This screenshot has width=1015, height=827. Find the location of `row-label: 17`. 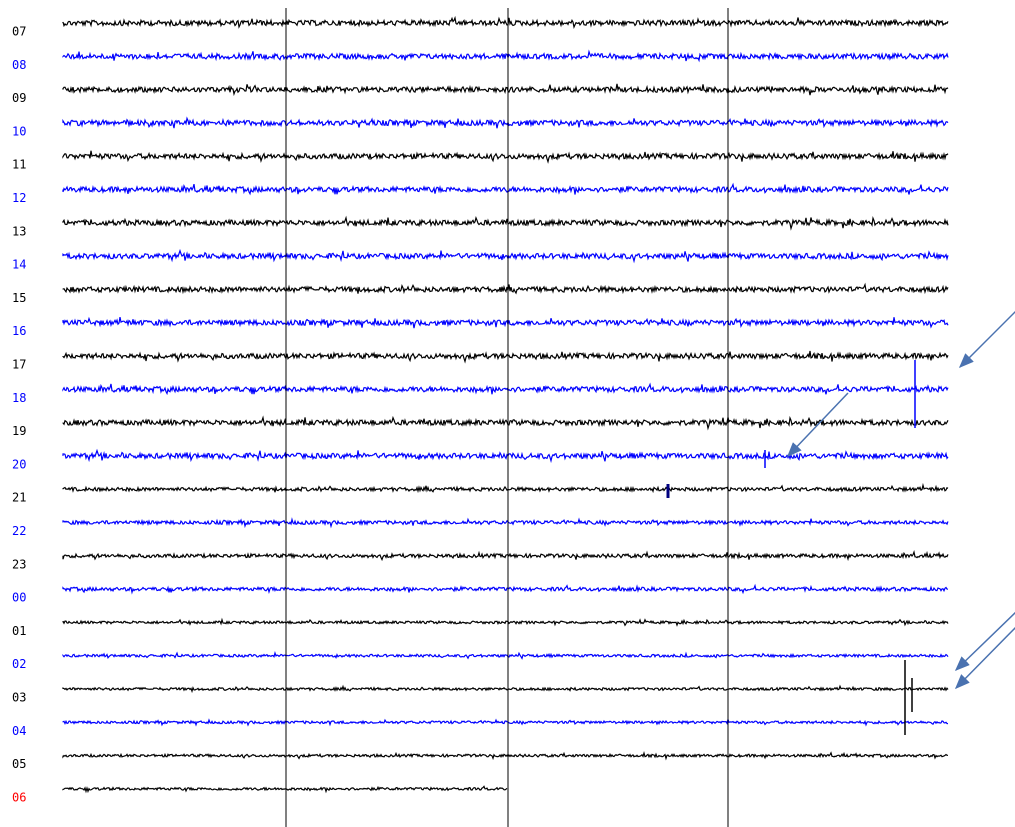

row-label: 17 is located at coordinates (19, 365).